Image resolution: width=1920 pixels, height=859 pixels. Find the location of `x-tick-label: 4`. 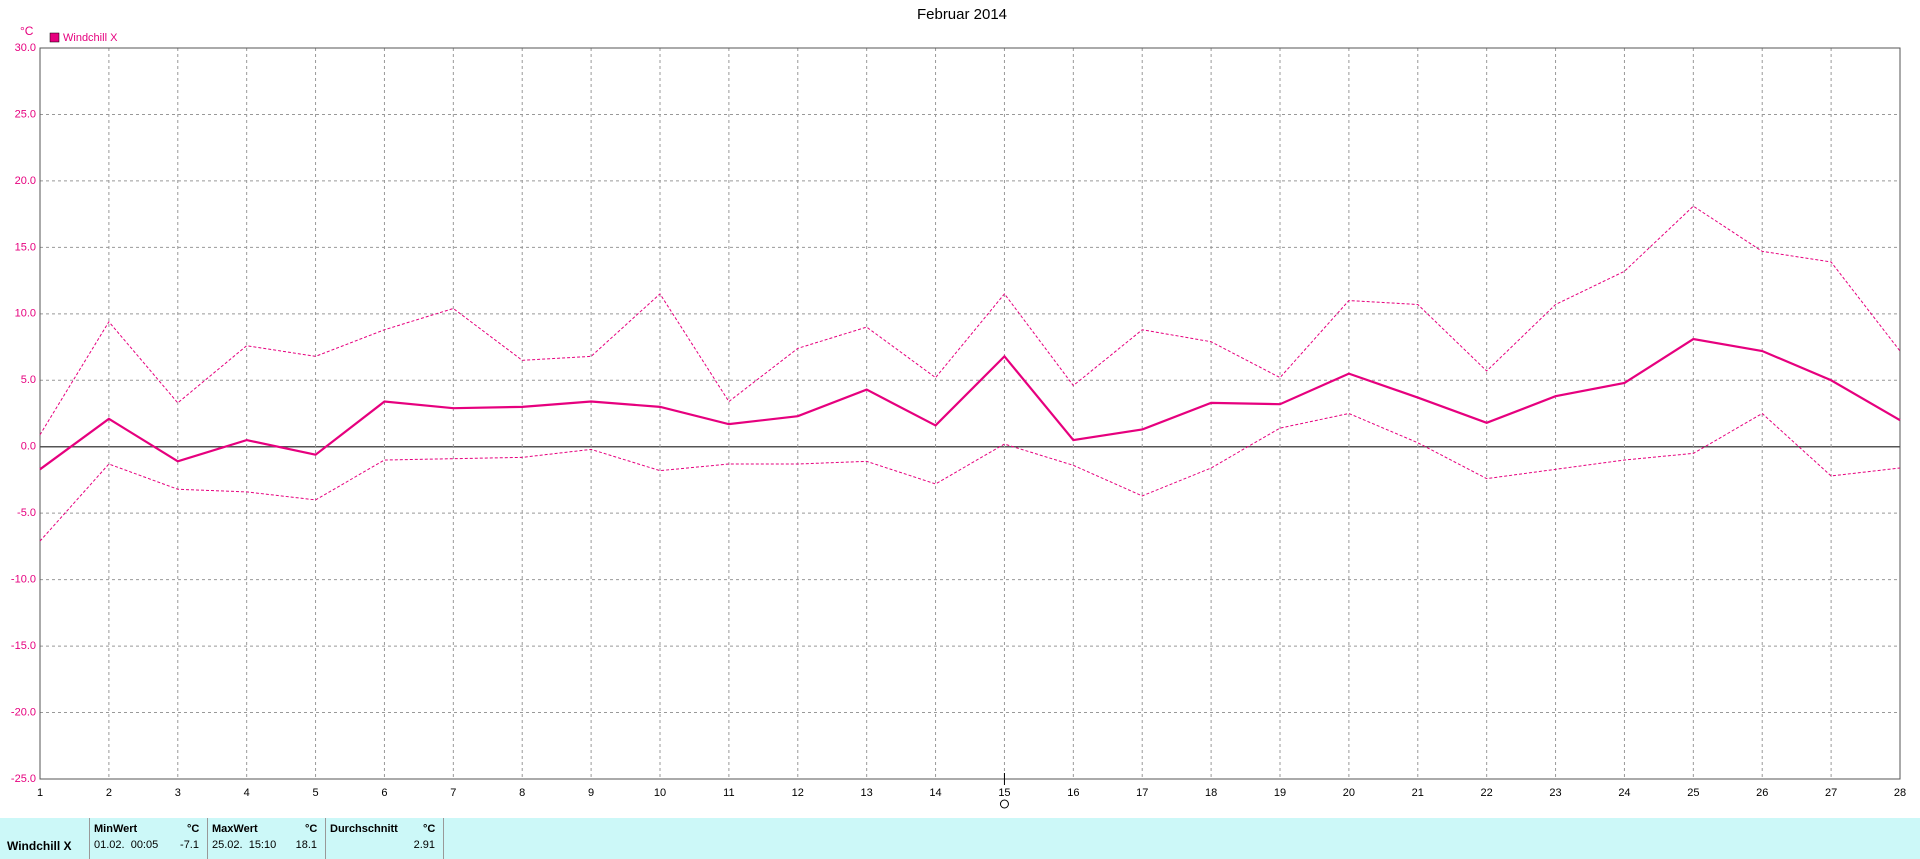

x-tick-label: 4 is located at coordinates (247, 793).